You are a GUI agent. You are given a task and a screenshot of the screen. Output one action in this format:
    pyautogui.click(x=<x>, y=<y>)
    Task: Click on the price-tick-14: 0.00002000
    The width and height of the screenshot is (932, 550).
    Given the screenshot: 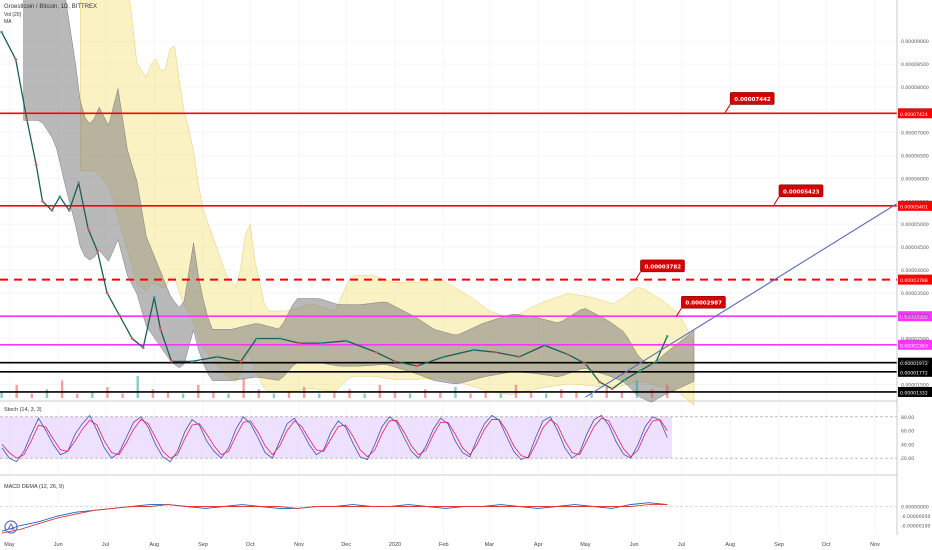 What is the action you would take?
    pyautogui.click(x=915, y=362)
    